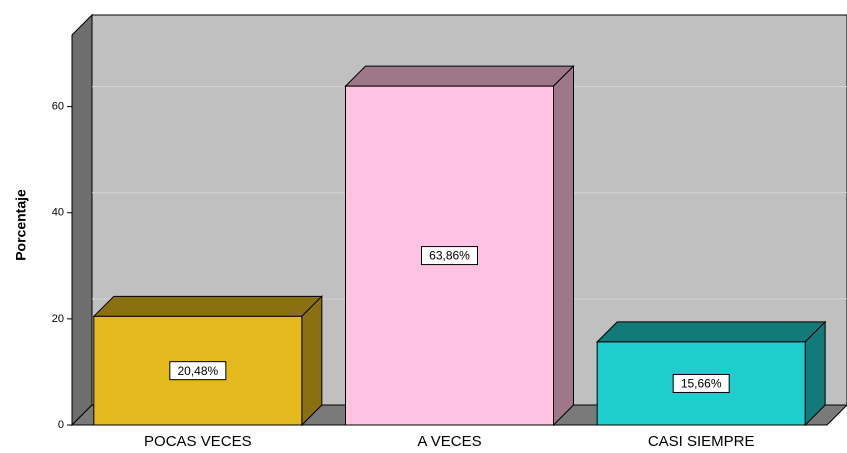 The height and width of the screenshot is (453, 847). Describe the element at coordinates (701, 441) in the screenshot. I see `x-tick-label: CASI SIEMPRE` at that location.